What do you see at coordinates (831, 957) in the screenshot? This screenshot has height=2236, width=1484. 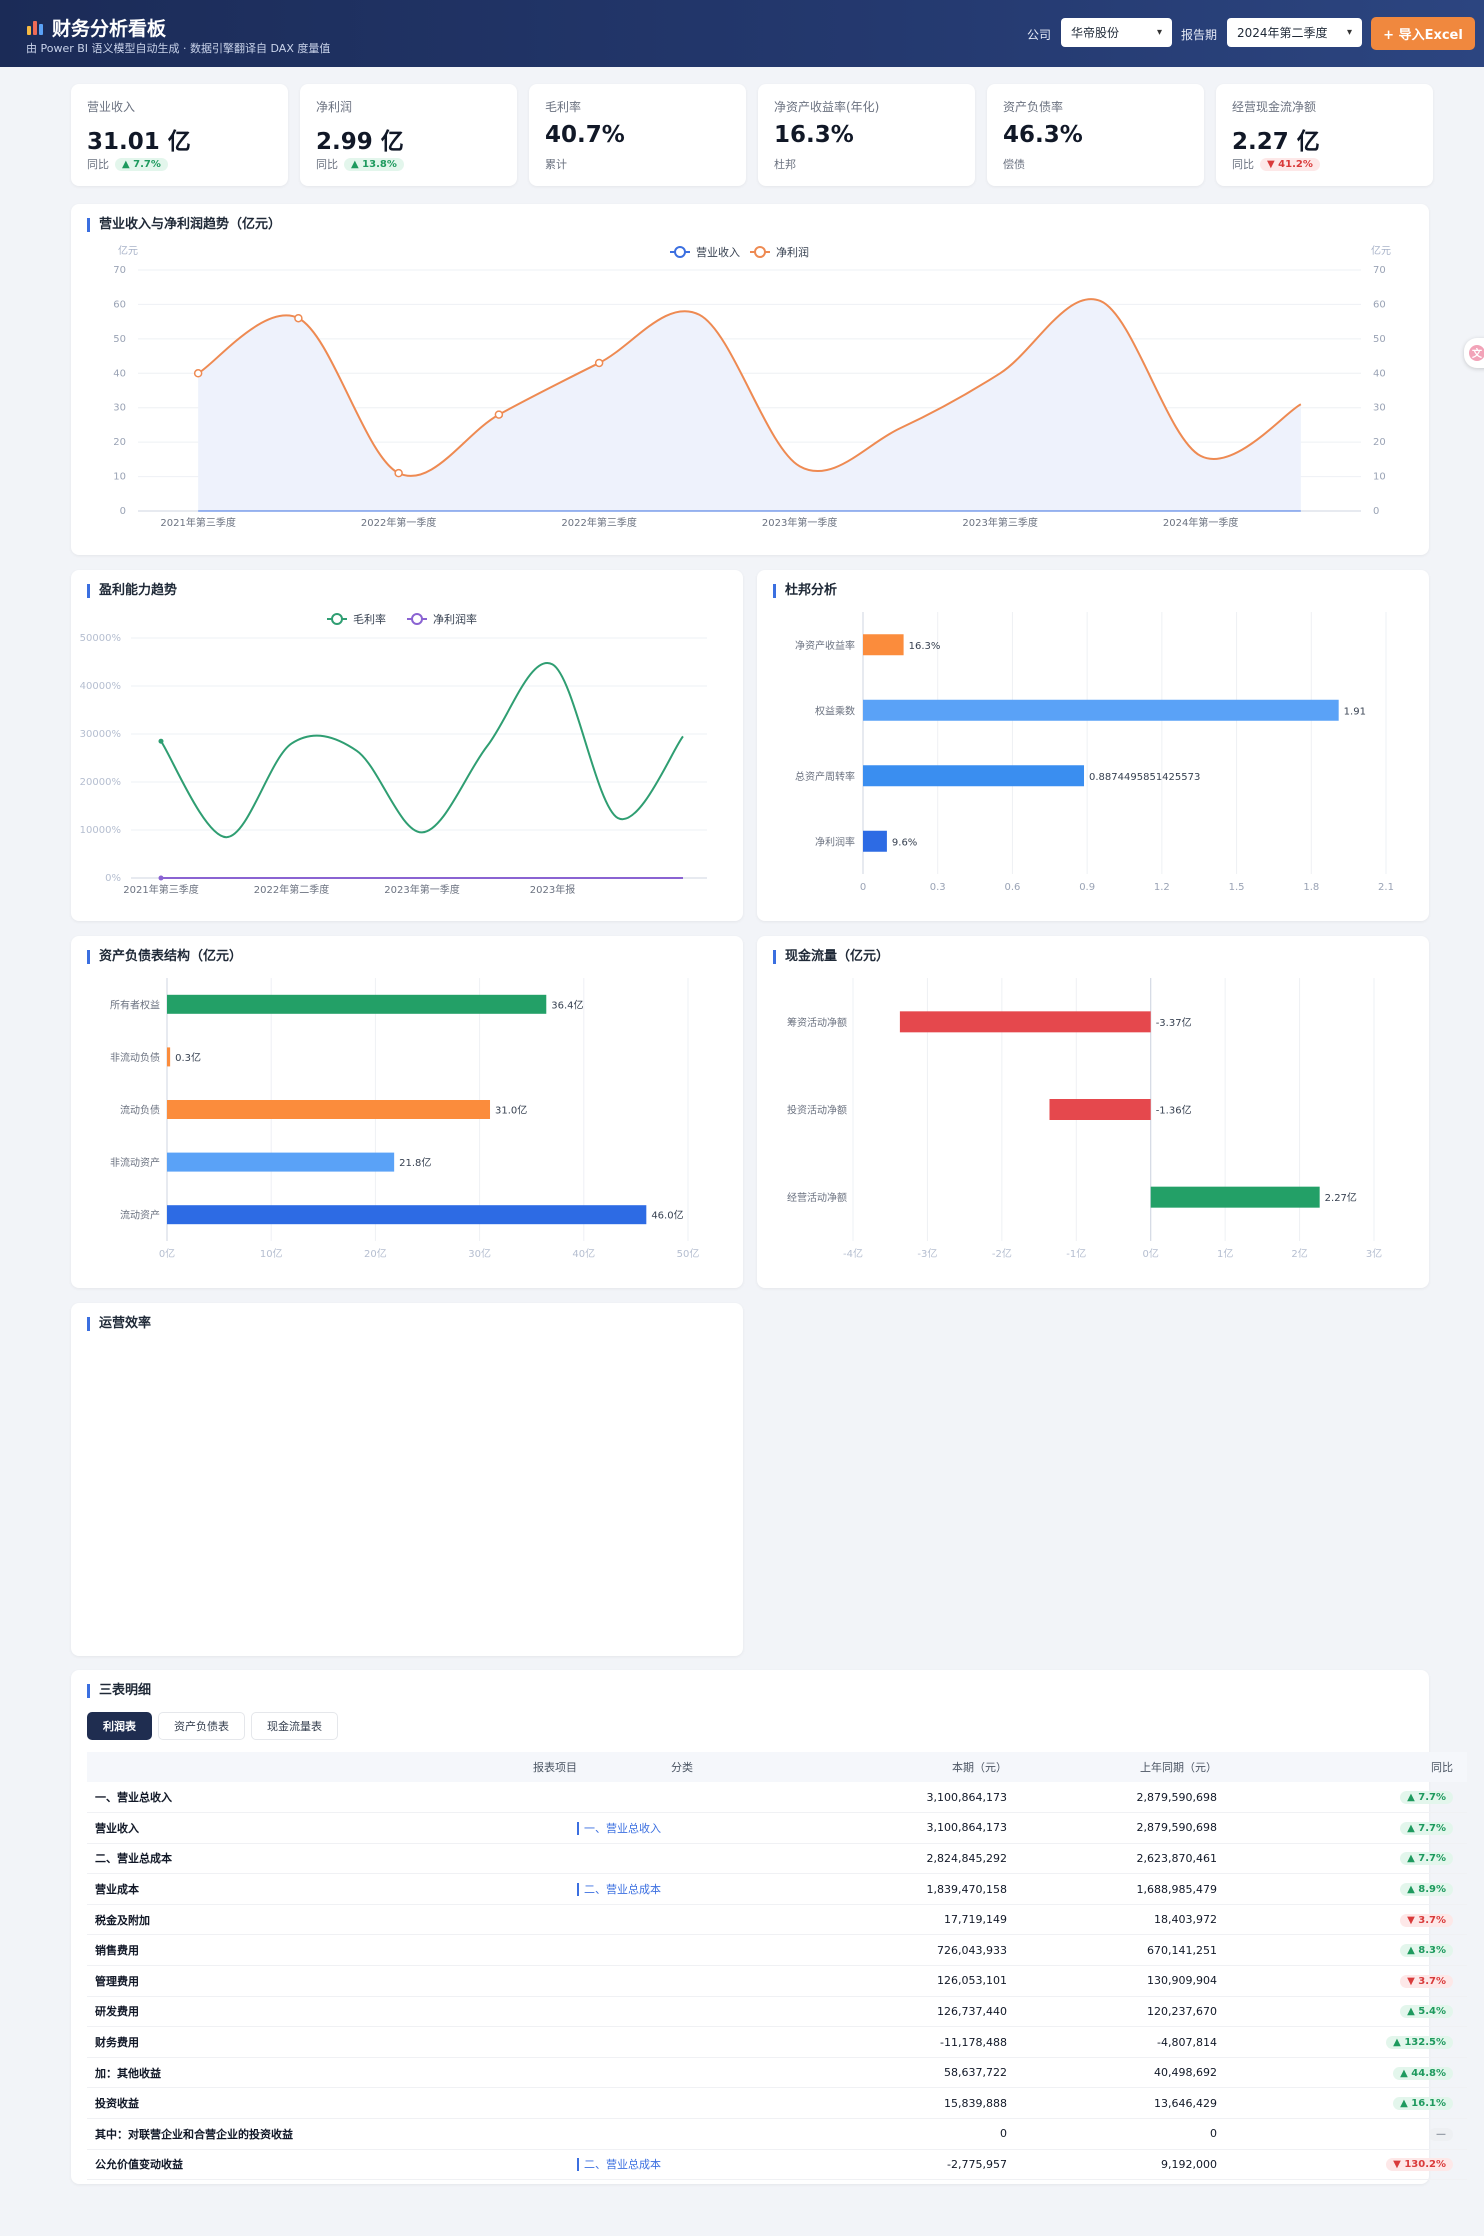 I see `card-title: 现金流量（亿元）` at bounding box center [831, 957].